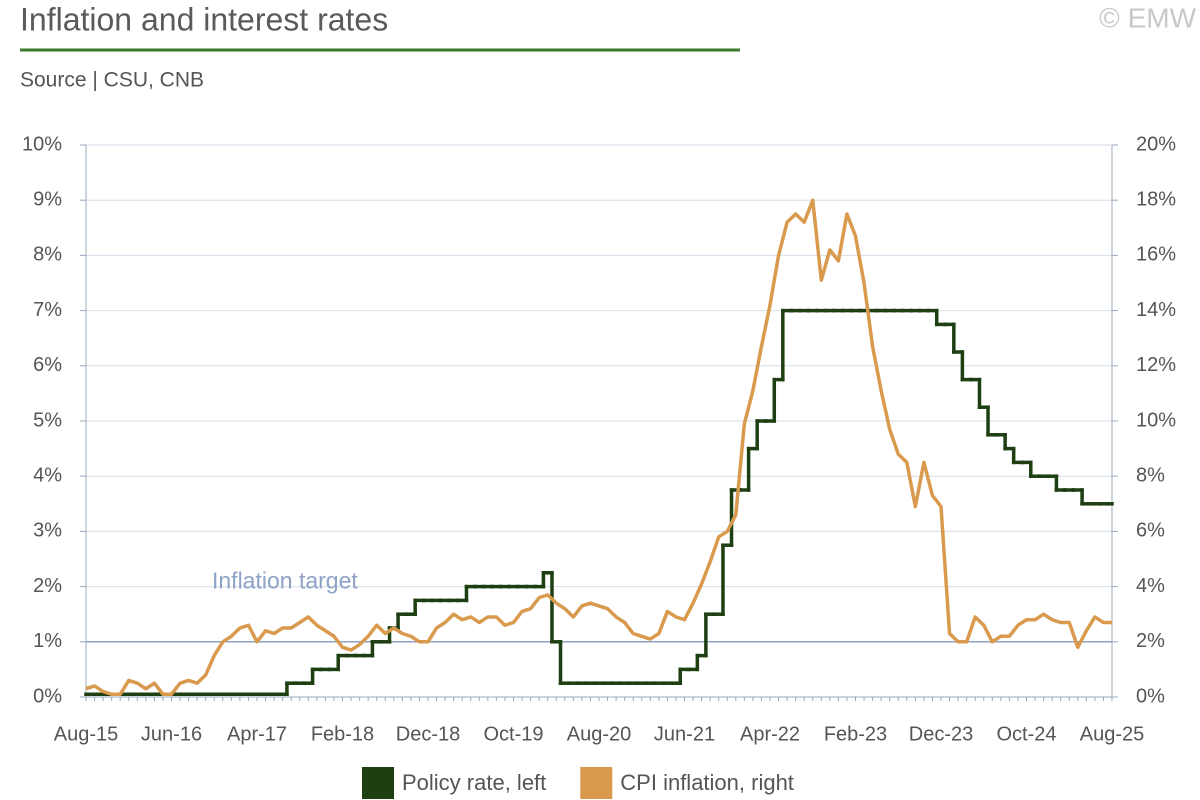 Image resolution: width=1200 pixels, height=800 pixels. Describe the element at coordinates (171, 734) in the screenshot. I see `x-tick-label: Jun-16` at that location.